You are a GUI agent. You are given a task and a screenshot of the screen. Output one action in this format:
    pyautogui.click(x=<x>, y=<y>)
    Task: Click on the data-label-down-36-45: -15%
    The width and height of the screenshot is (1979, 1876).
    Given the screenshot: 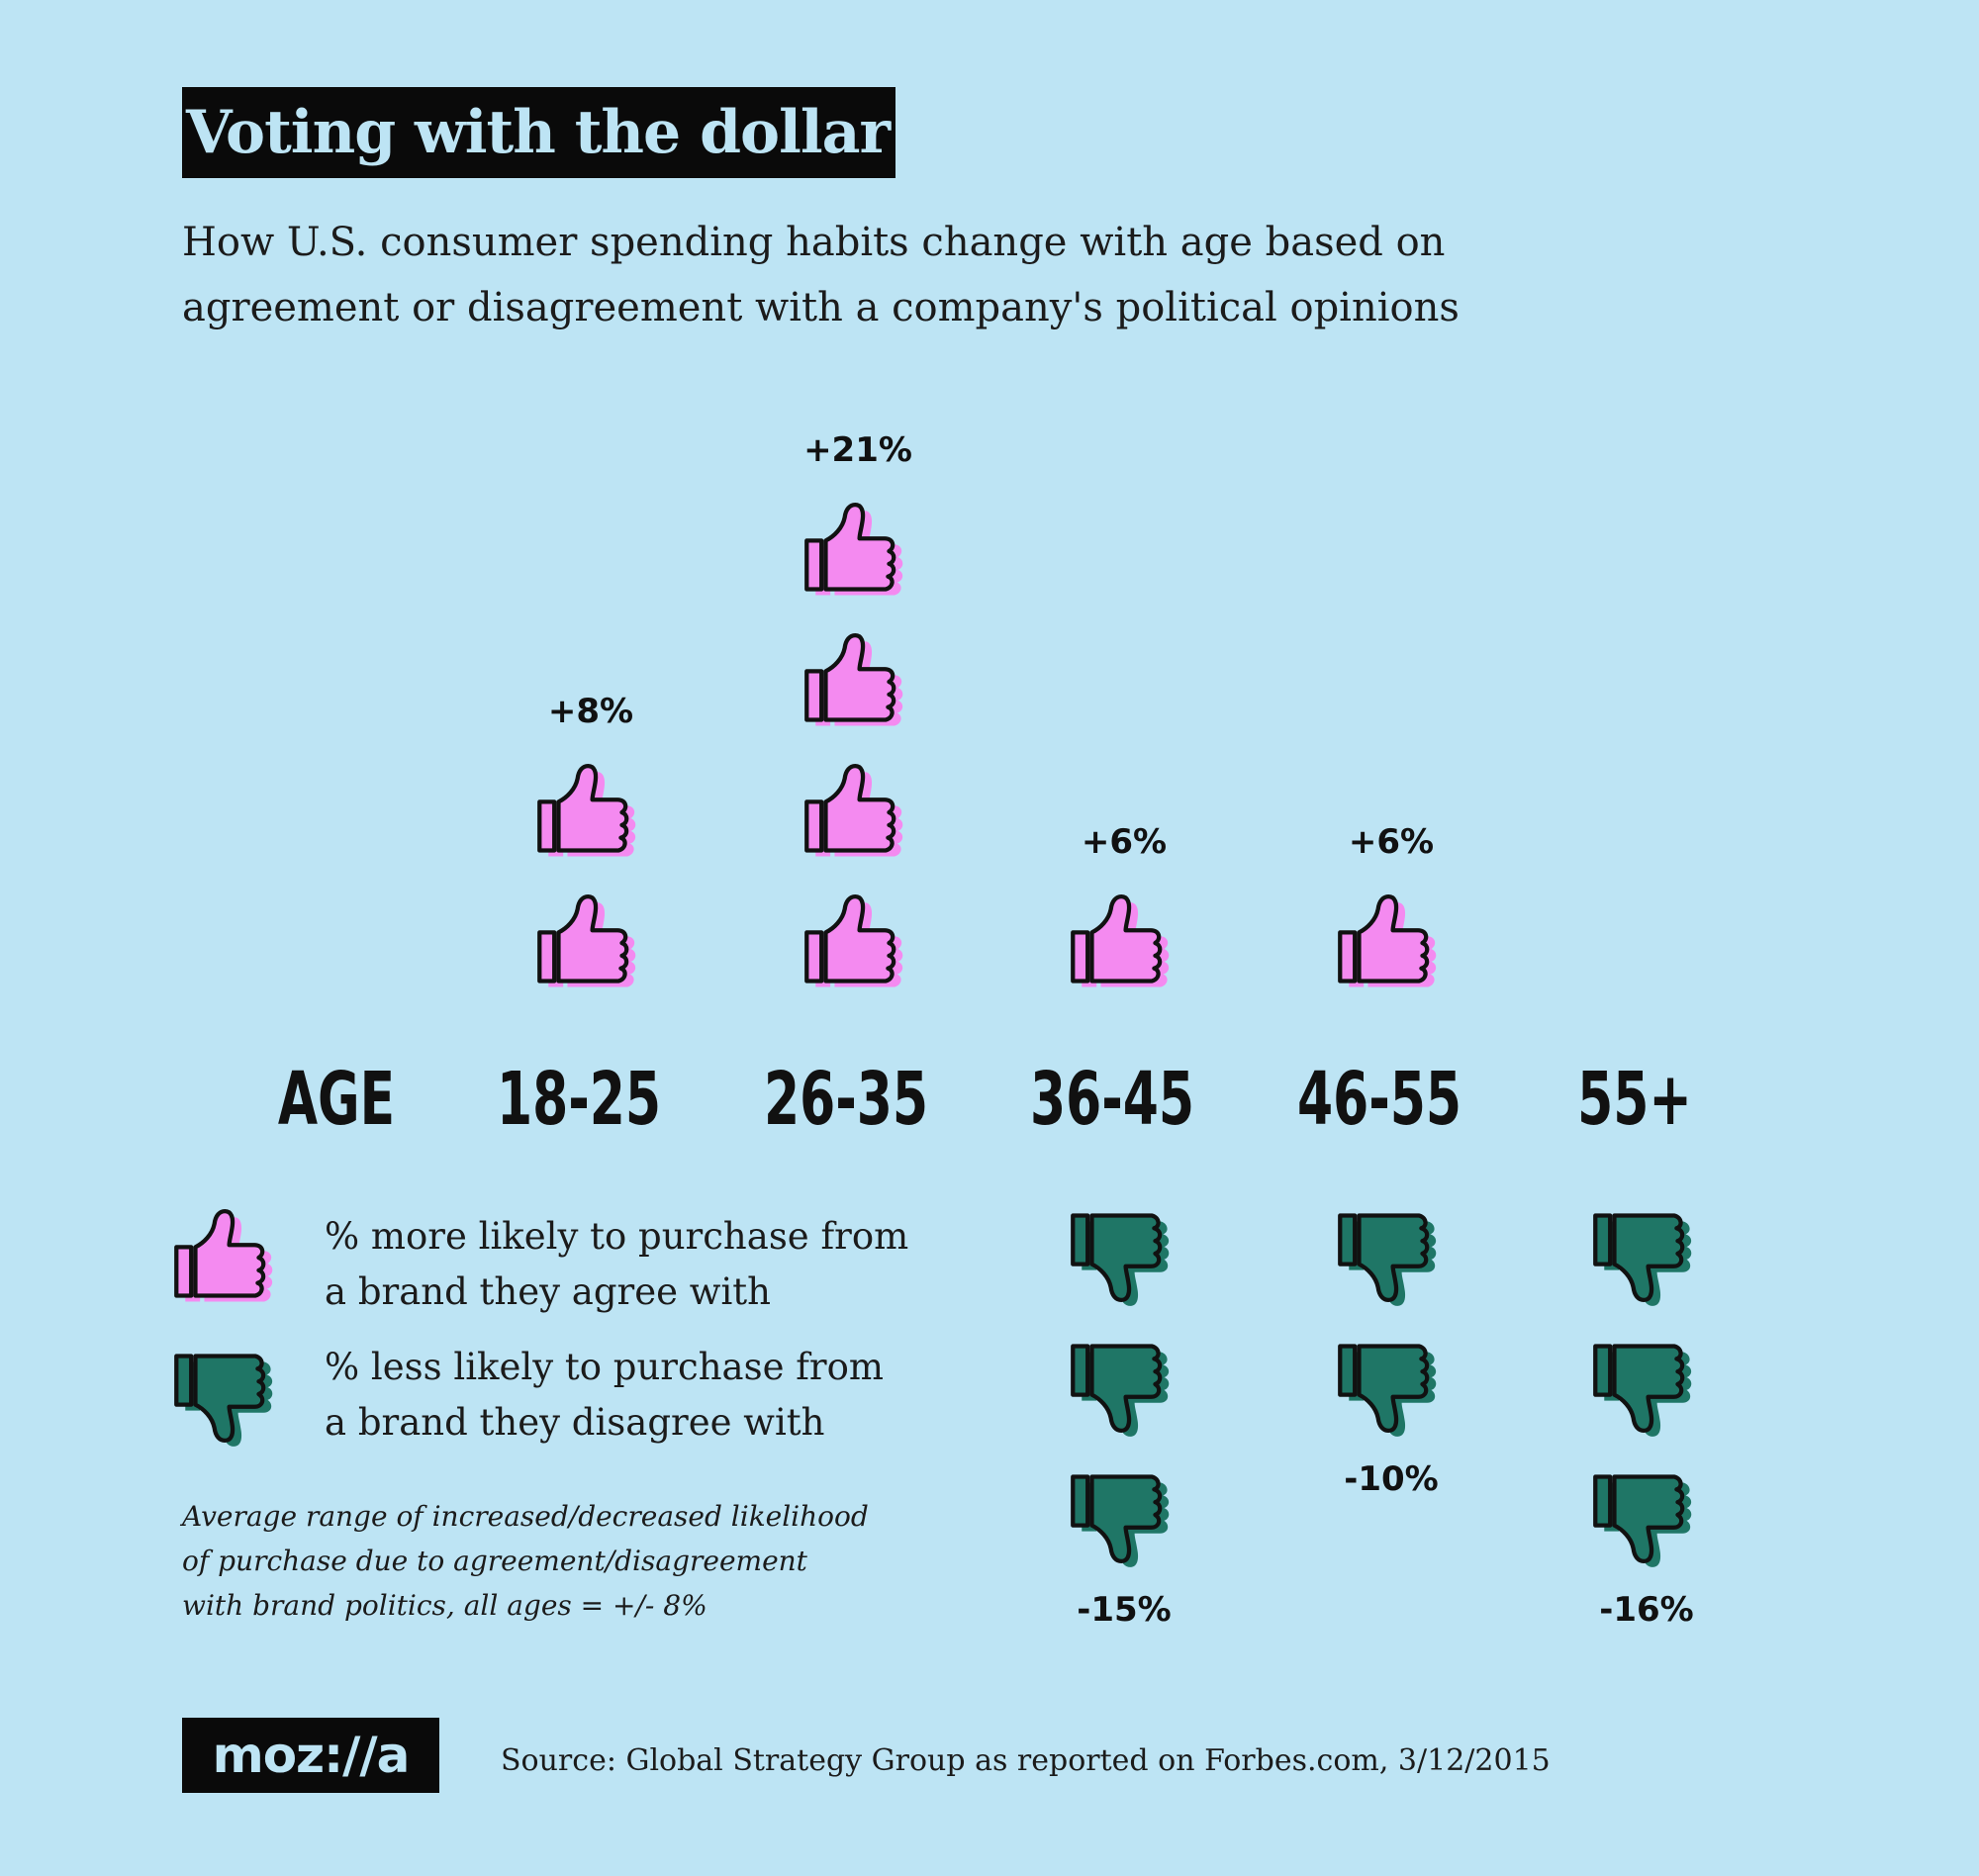 What is the action you would take?
    pyautogui.click(x=1125, y=1610)
    